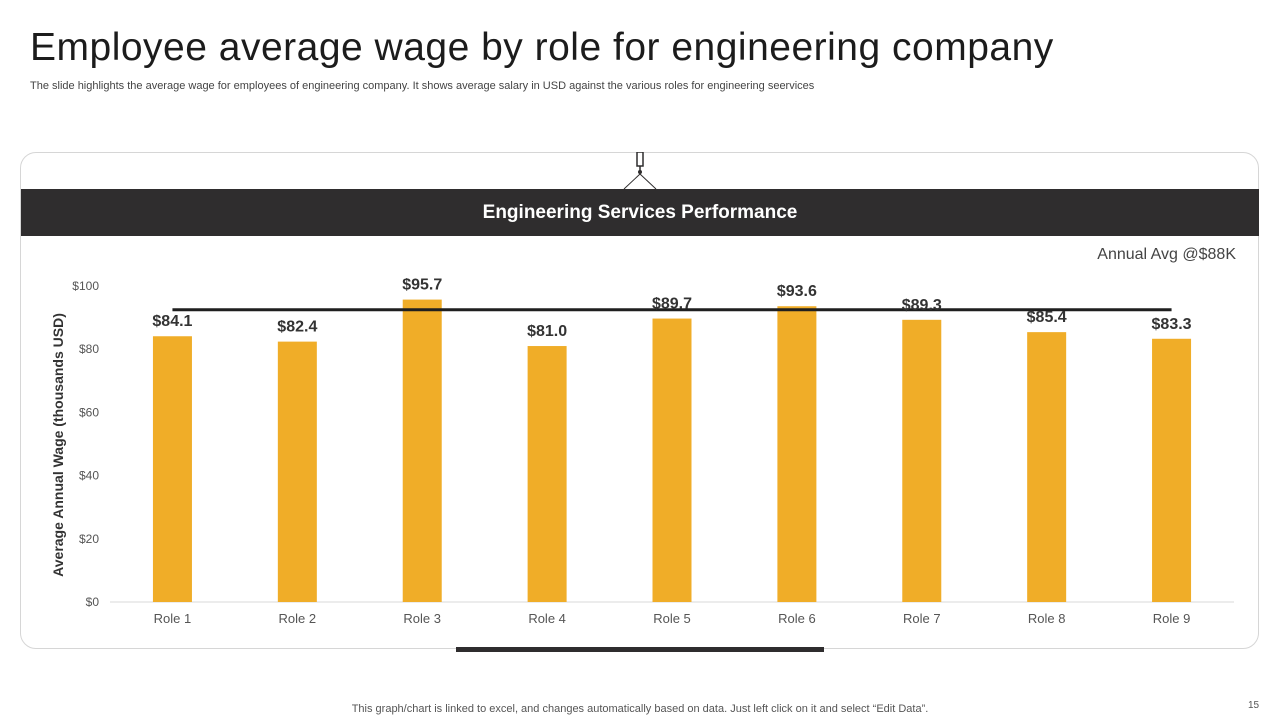  Describe the element at coordinates (797, 618) in the screenshot. I see `x-tick-label: Role 6` at that location.